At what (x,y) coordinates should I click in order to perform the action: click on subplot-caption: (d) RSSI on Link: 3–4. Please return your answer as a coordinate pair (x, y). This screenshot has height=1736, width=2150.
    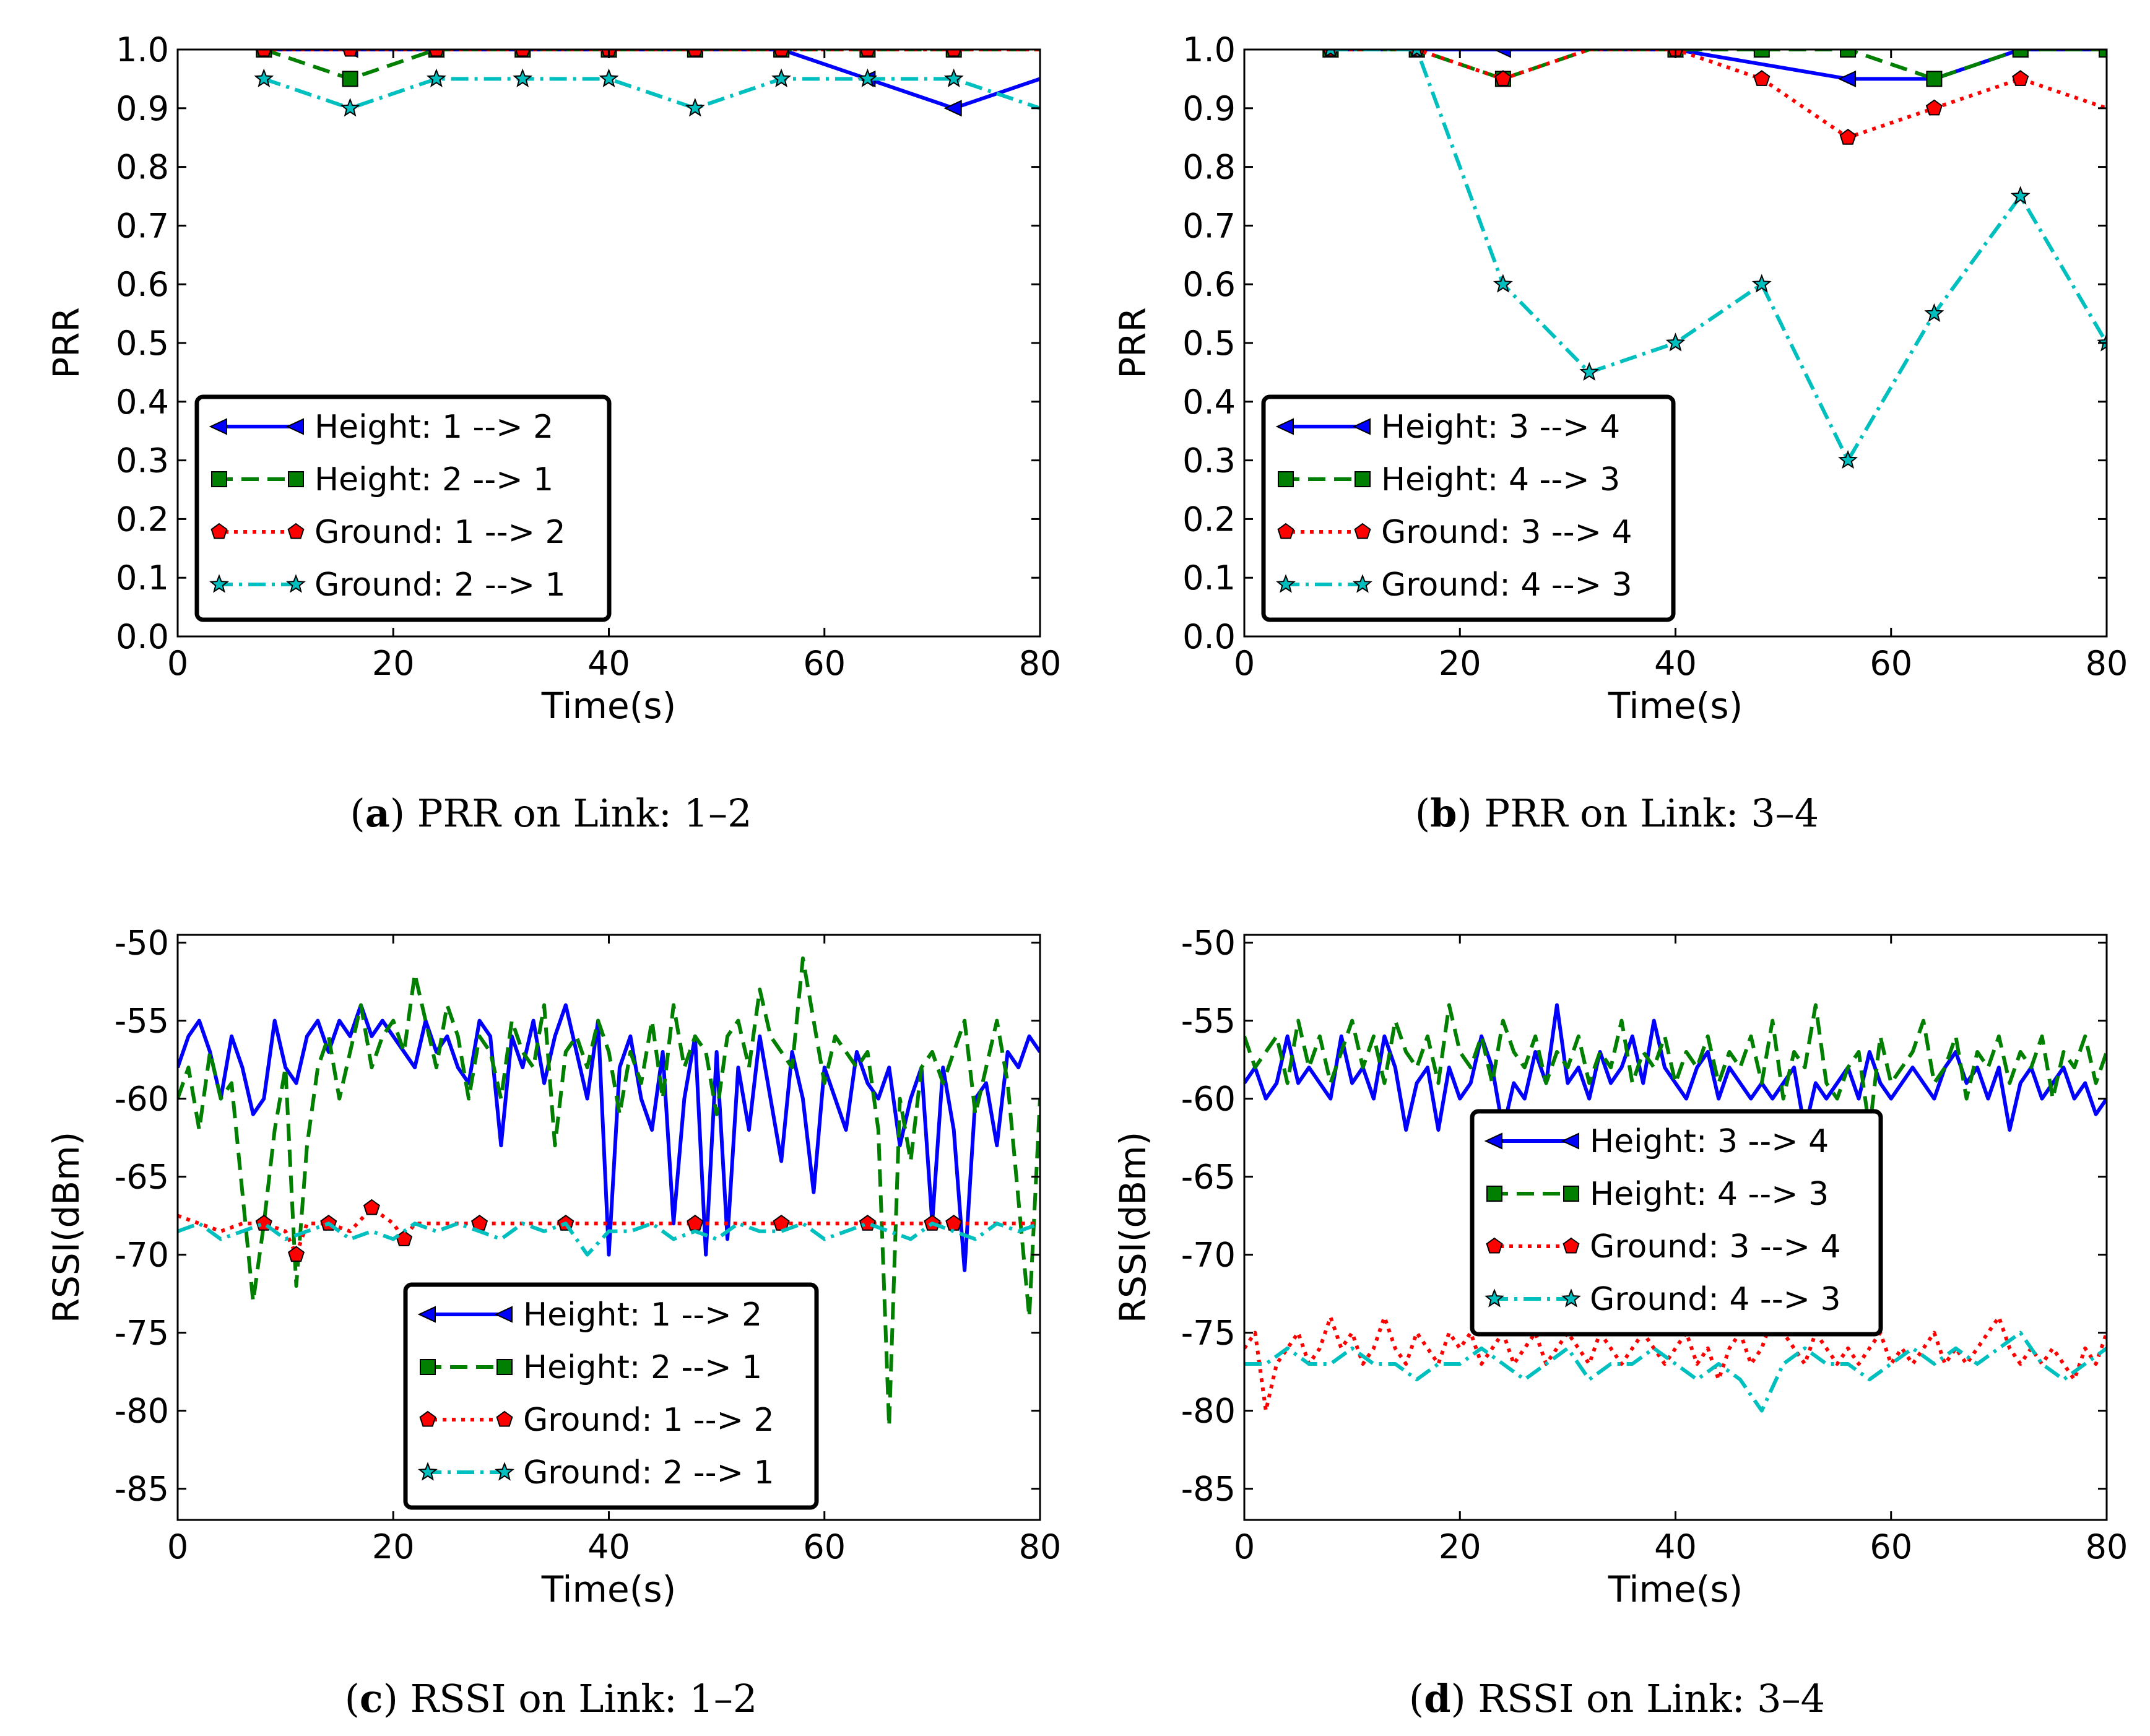
    Looking at the image, I should click on (1617, 1698).